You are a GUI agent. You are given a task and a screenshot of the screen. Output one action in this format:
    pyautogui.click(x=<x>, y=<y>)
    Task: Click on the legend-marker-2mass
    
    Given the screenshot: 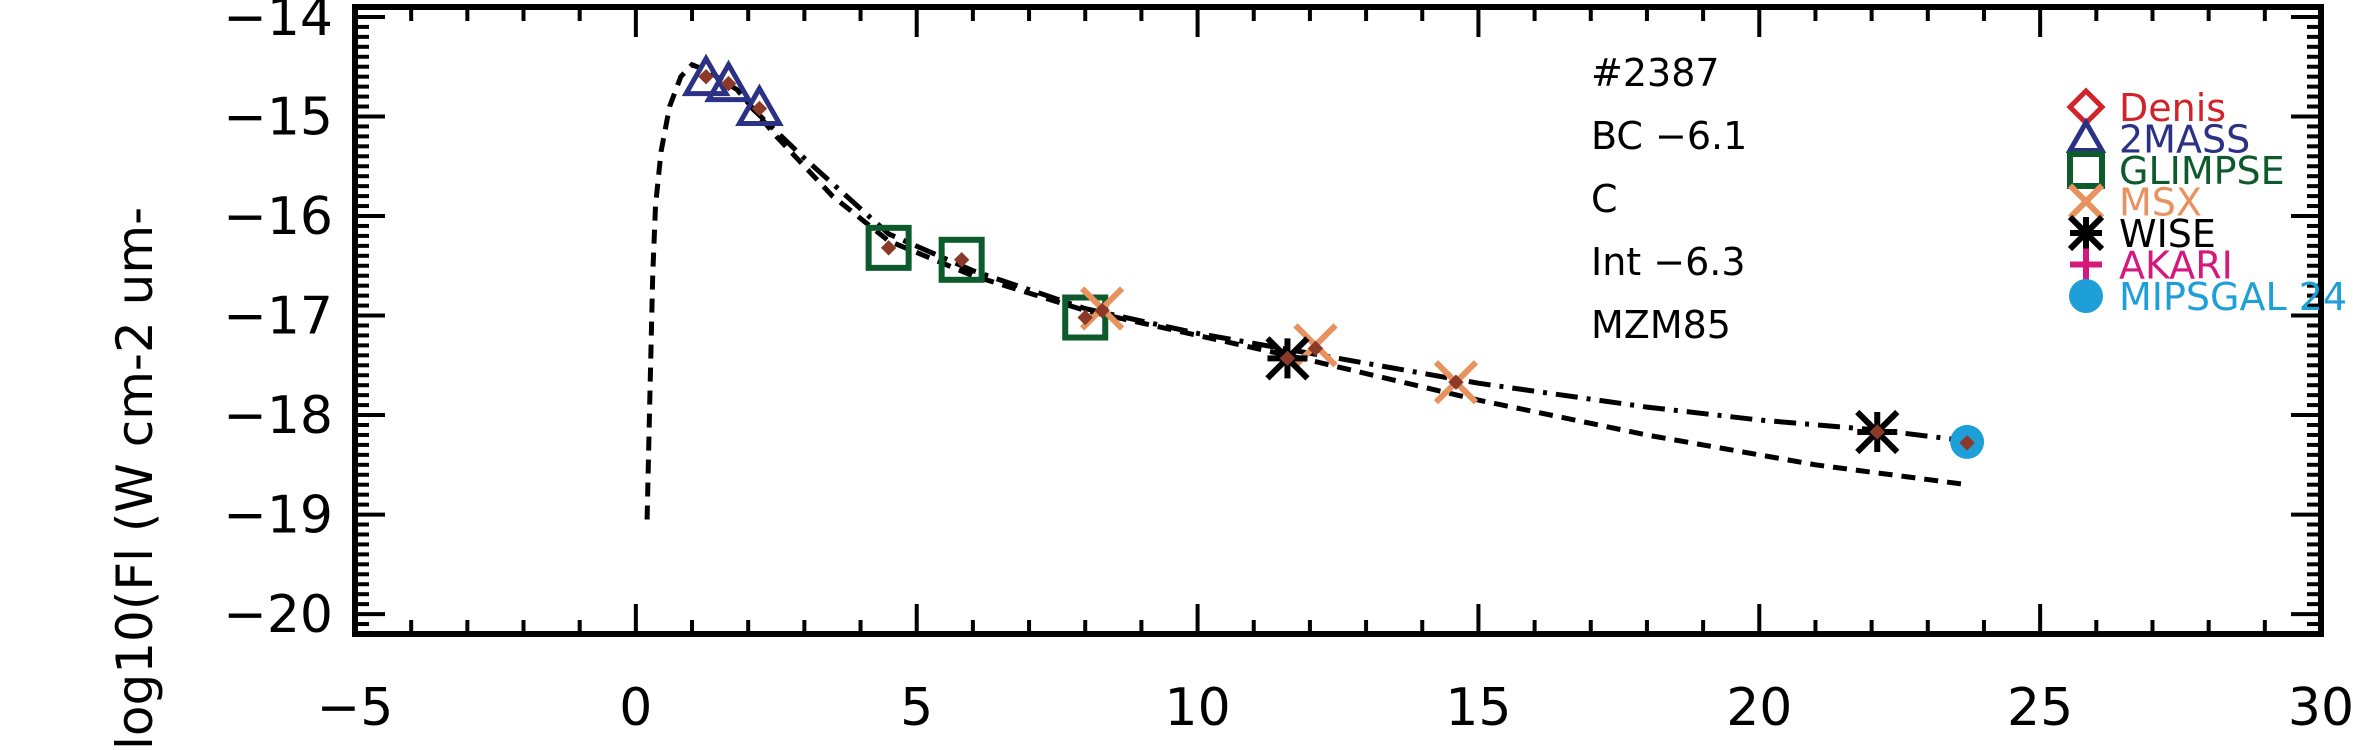 What is the action you would take?
    pyautogui.click(x=2086, y=135)
    